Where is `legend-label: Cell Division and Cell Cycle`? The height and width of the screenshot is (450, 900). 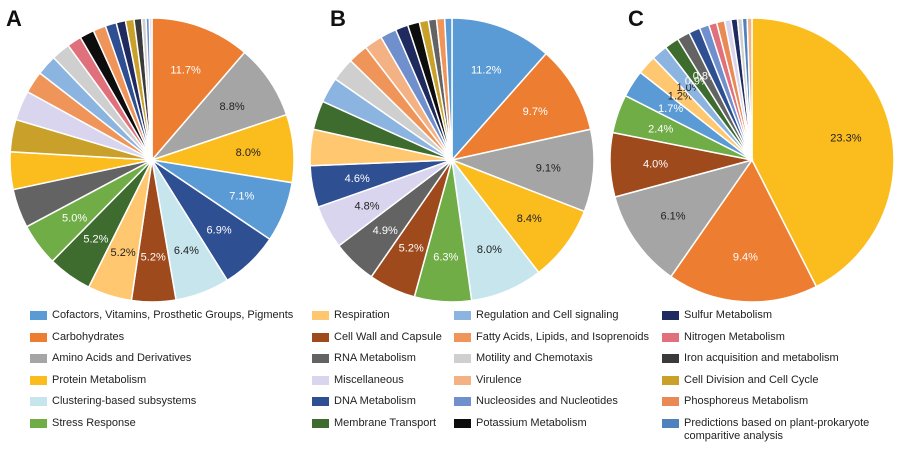
legend-label: Cell Division and Cell Cycle is located at coordinates (751, 379).